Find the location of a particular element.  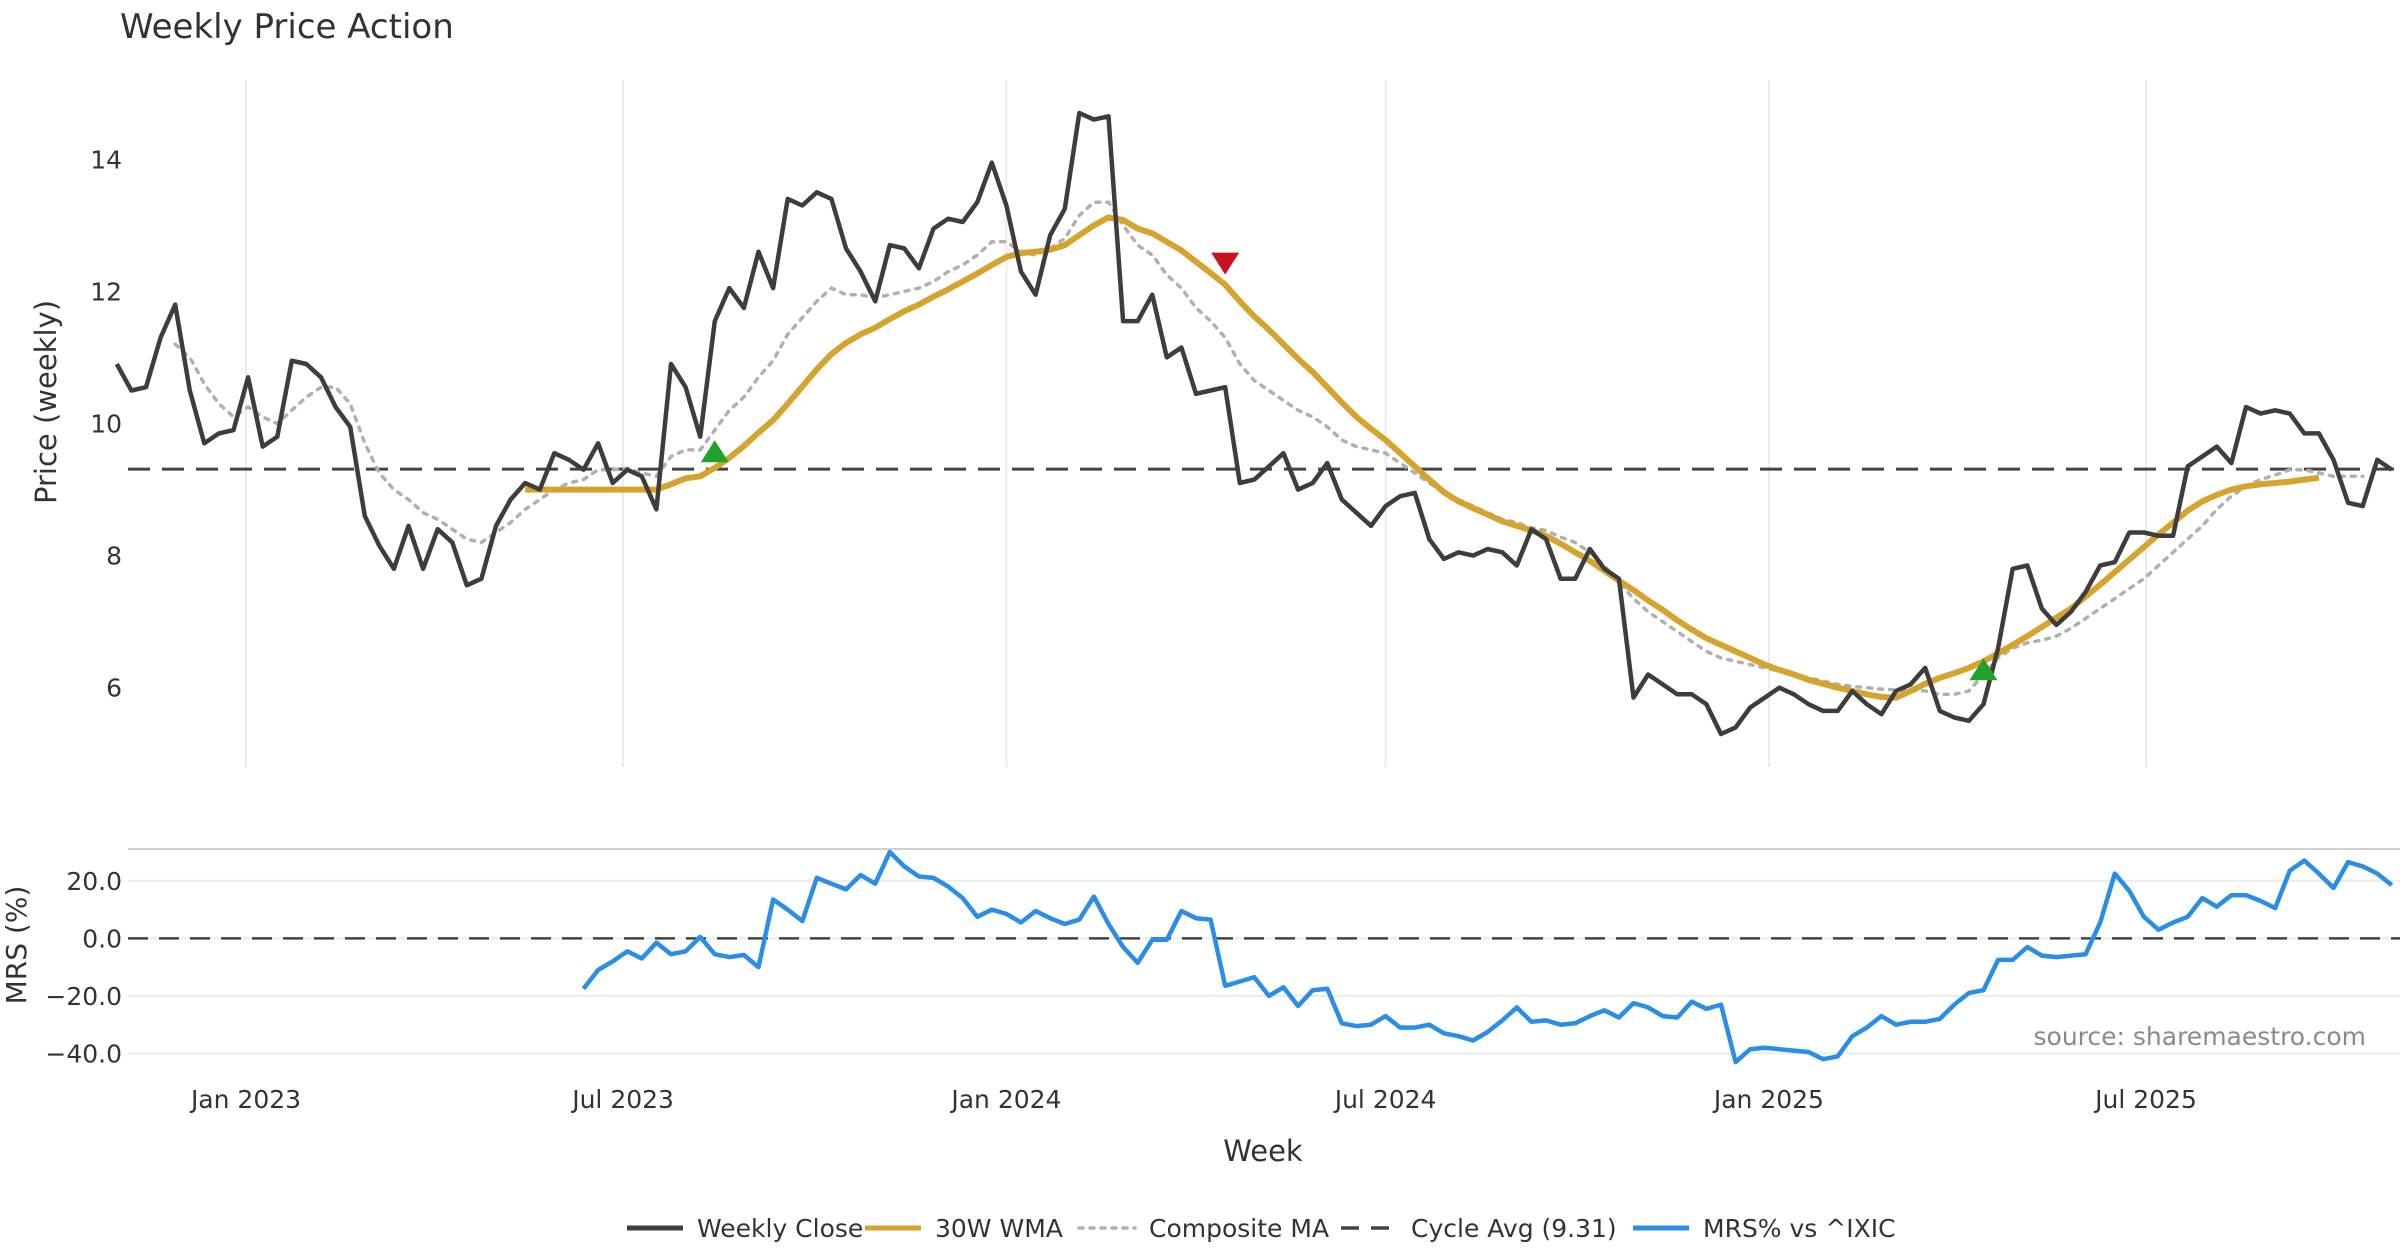

price-y-tick-label: 10 is located at coordinates (106, 424).